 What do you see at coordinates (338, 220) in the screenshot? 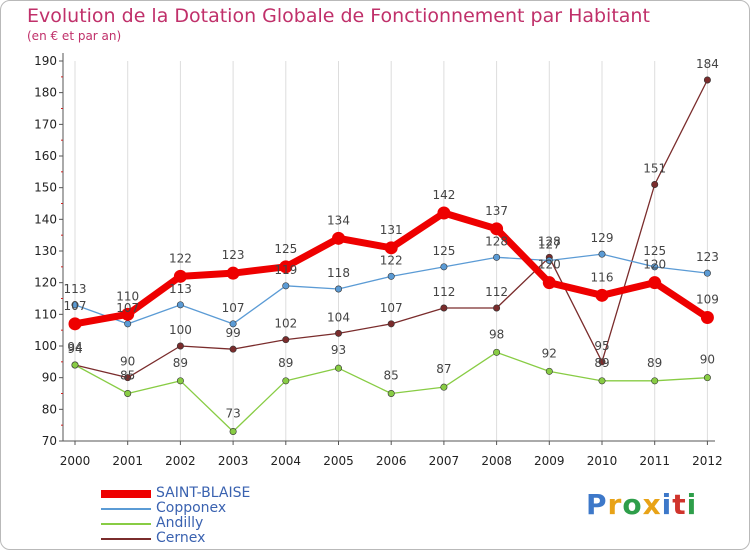
I see `data-label: 134` at bounding box center [338, 220].